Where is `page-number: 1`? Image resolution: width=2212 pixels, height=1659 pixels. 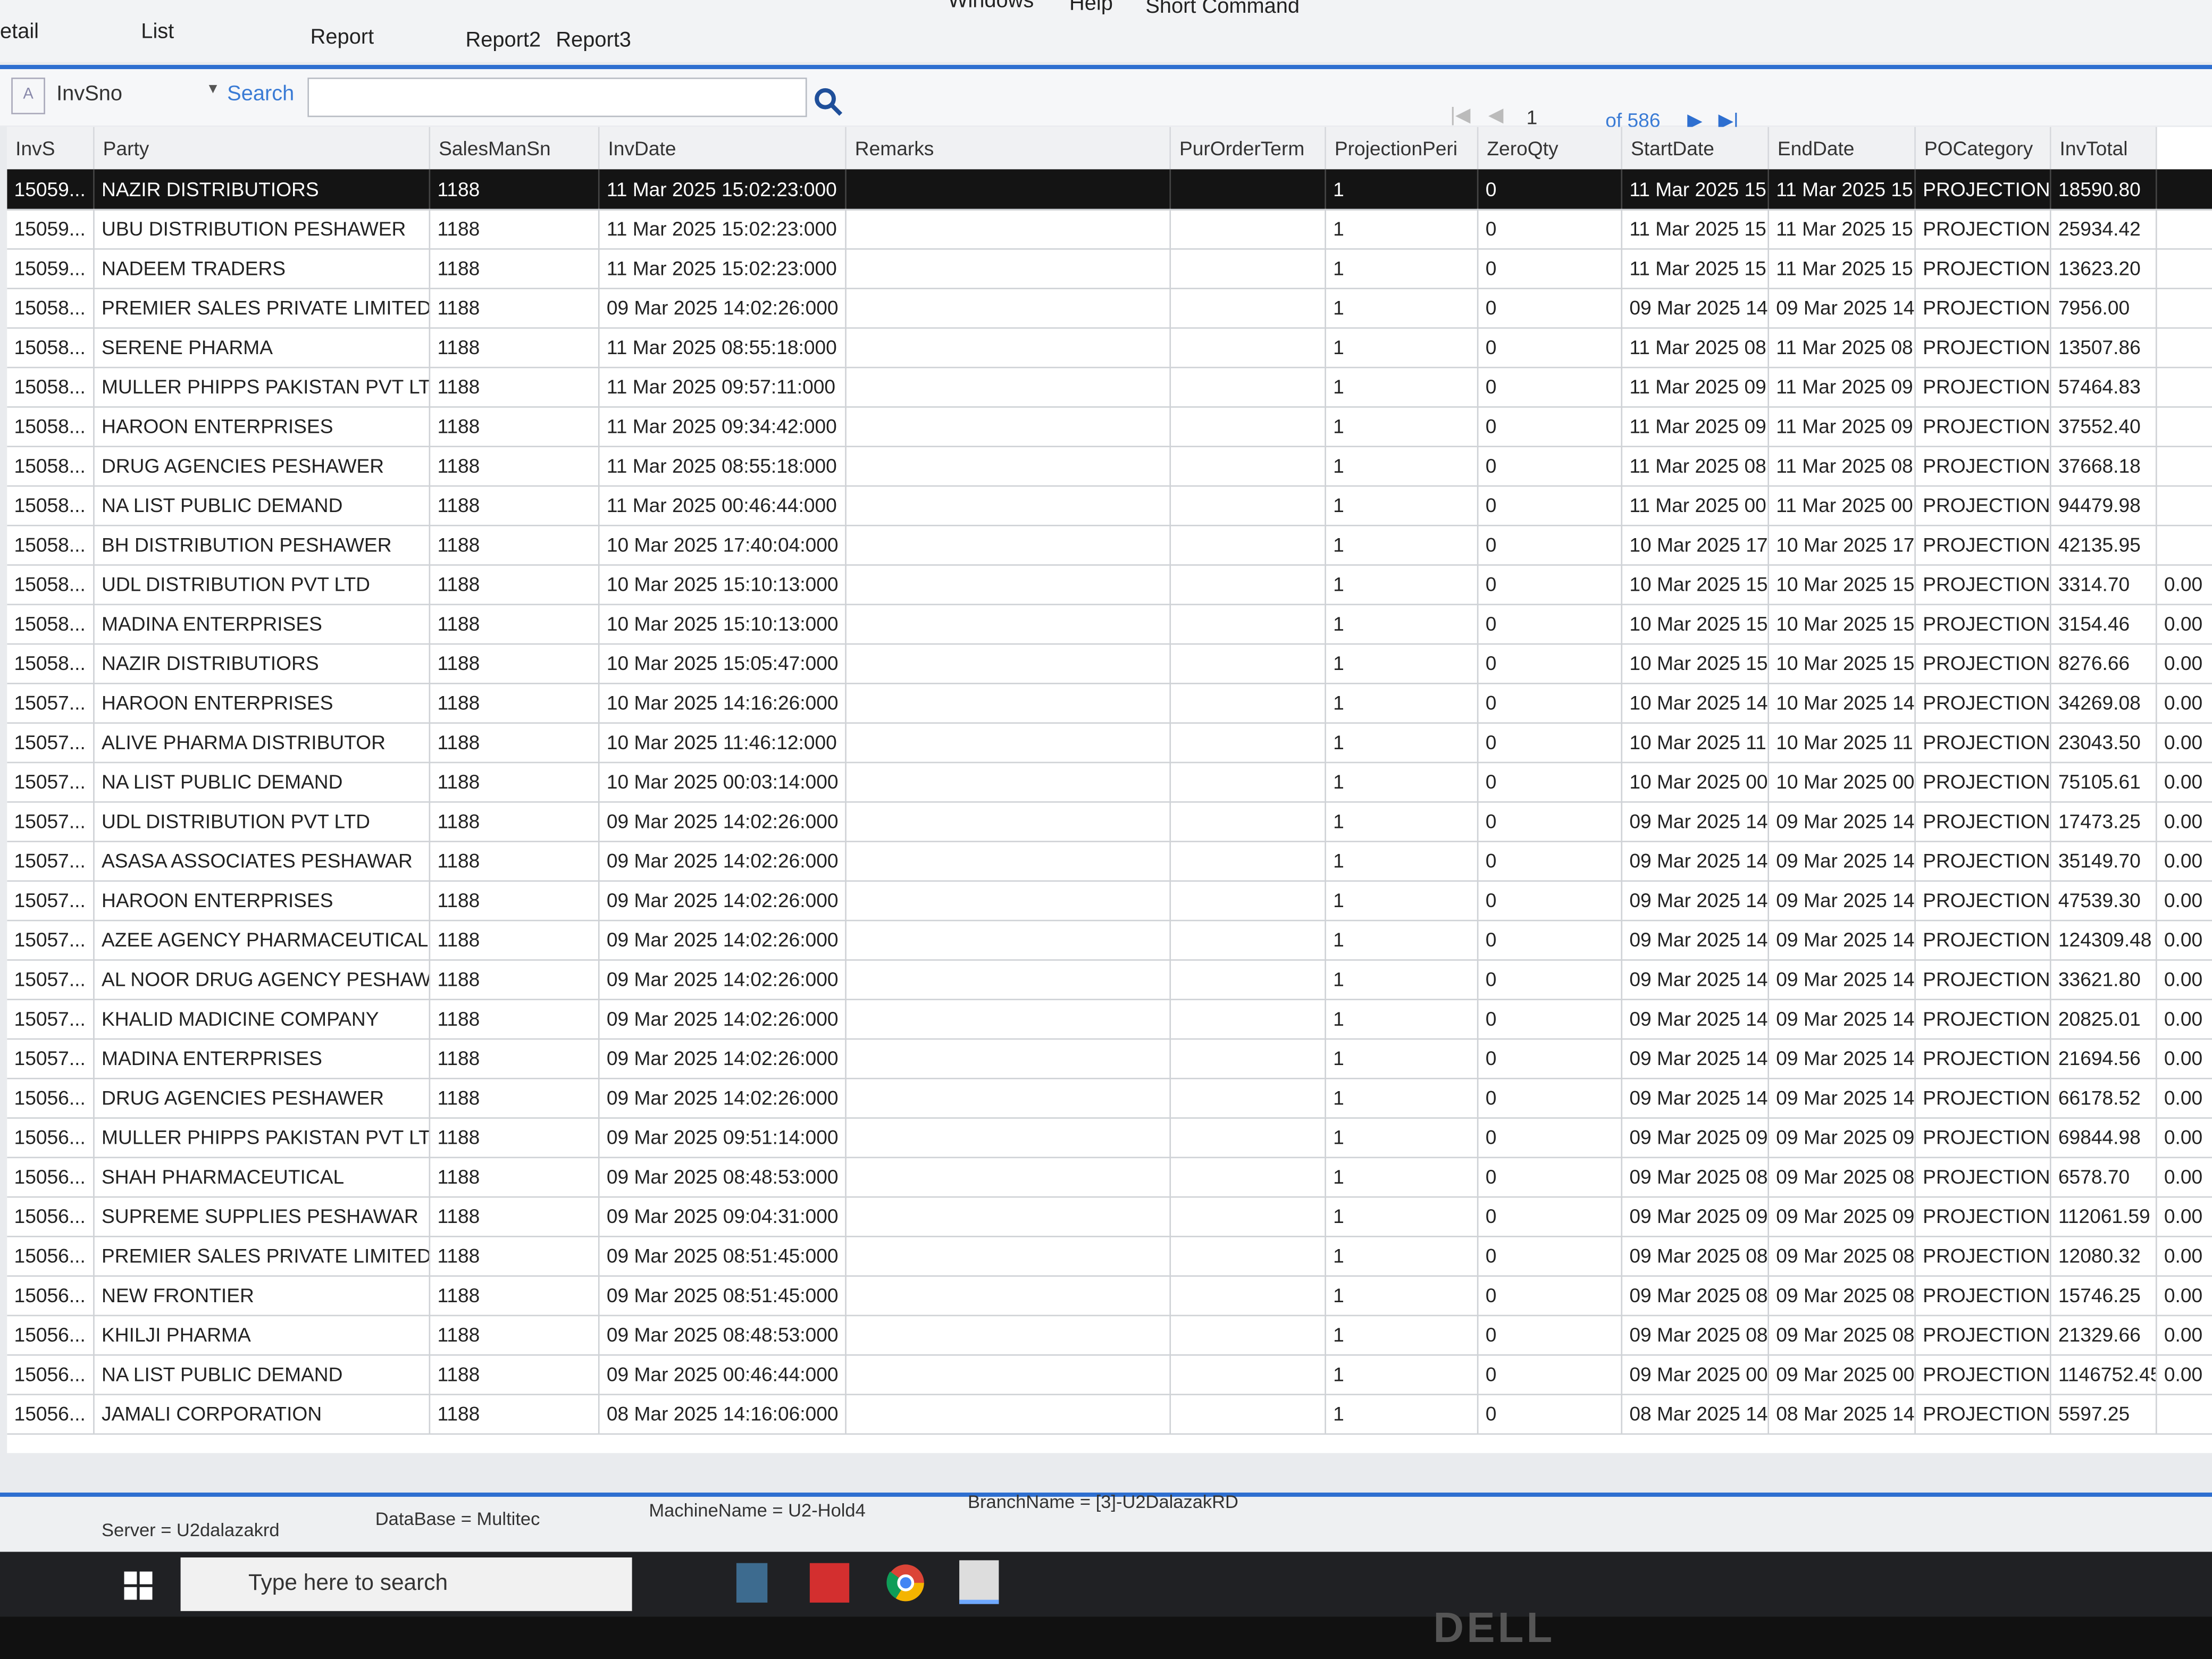 page-number: 1 is located at coordinates (1532, 117).